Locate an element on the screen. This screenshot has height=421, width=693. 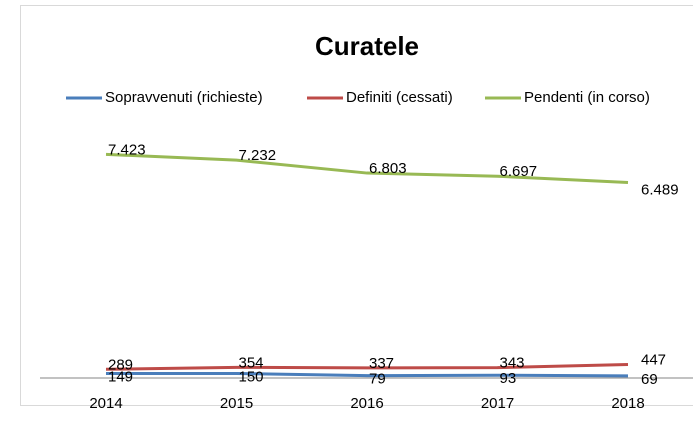
data-label: 6.697 is located at coordinates (519, 171).